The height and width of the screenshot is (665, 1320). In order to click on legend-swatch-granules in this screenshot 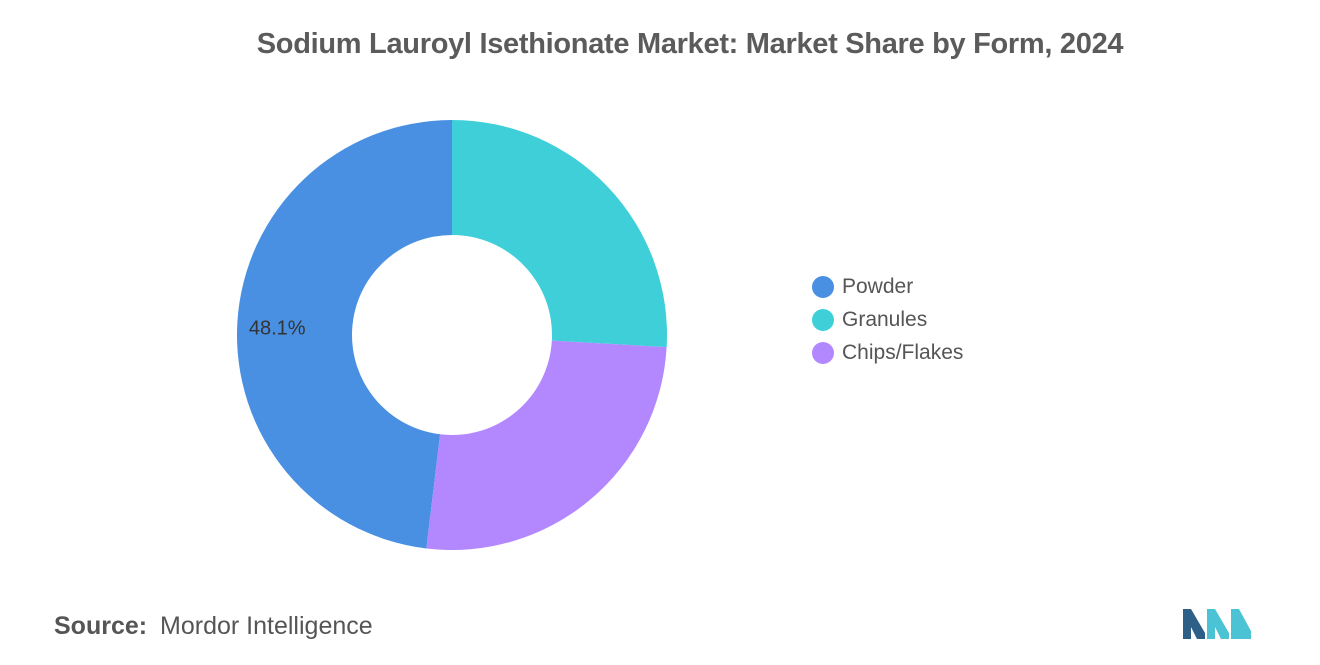, I will do `click(823, 319)`.